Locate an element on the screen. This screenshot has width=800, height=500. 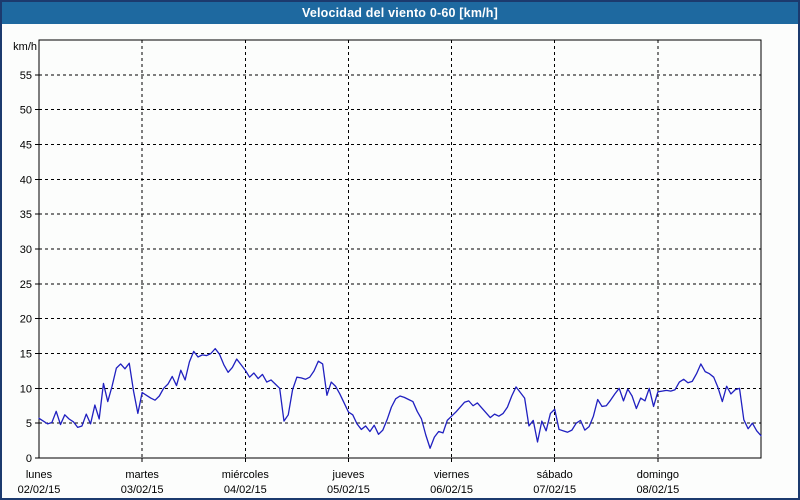
y-tick-label: 25 is located at coordinates (26, 285).